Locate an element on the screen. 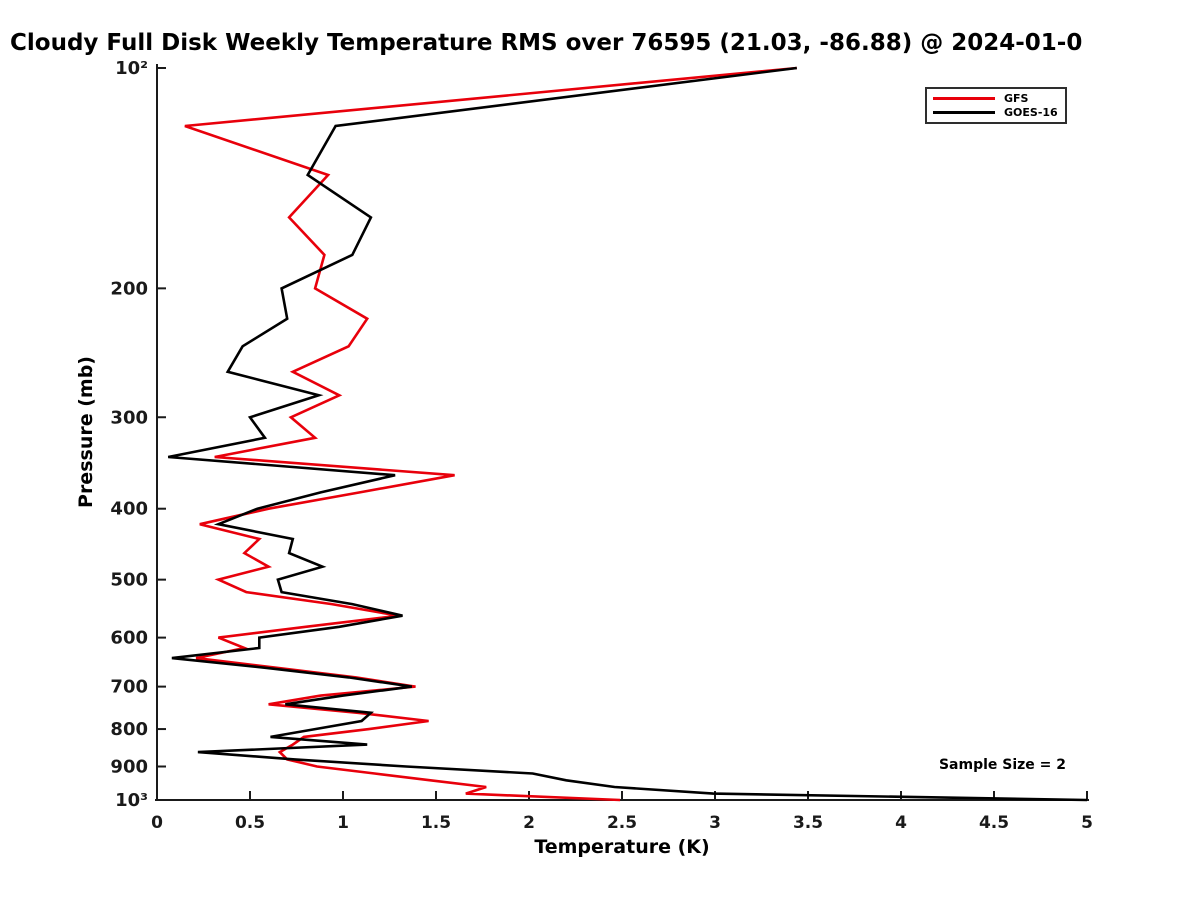  legend-label-gfs: GFS is located at coordinates (1016, 98).